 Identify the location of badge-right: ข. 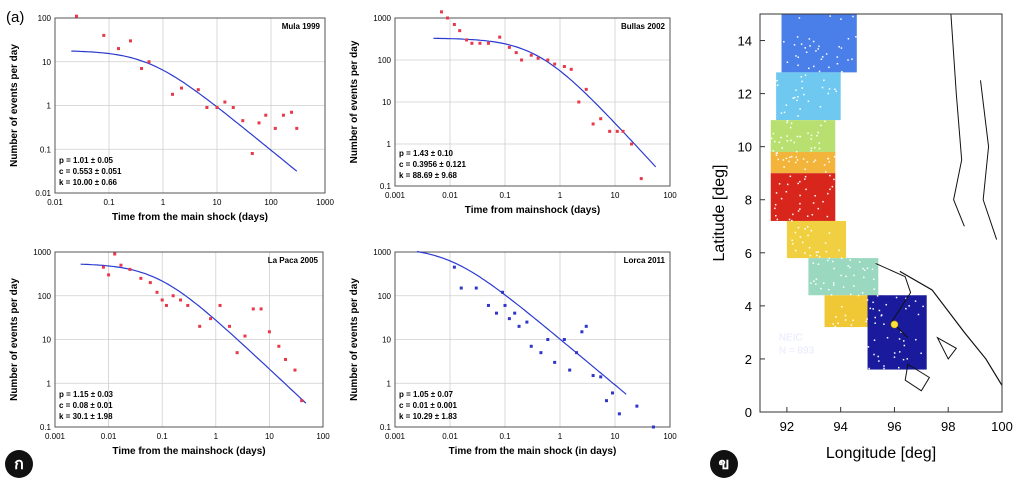
(724, 464).